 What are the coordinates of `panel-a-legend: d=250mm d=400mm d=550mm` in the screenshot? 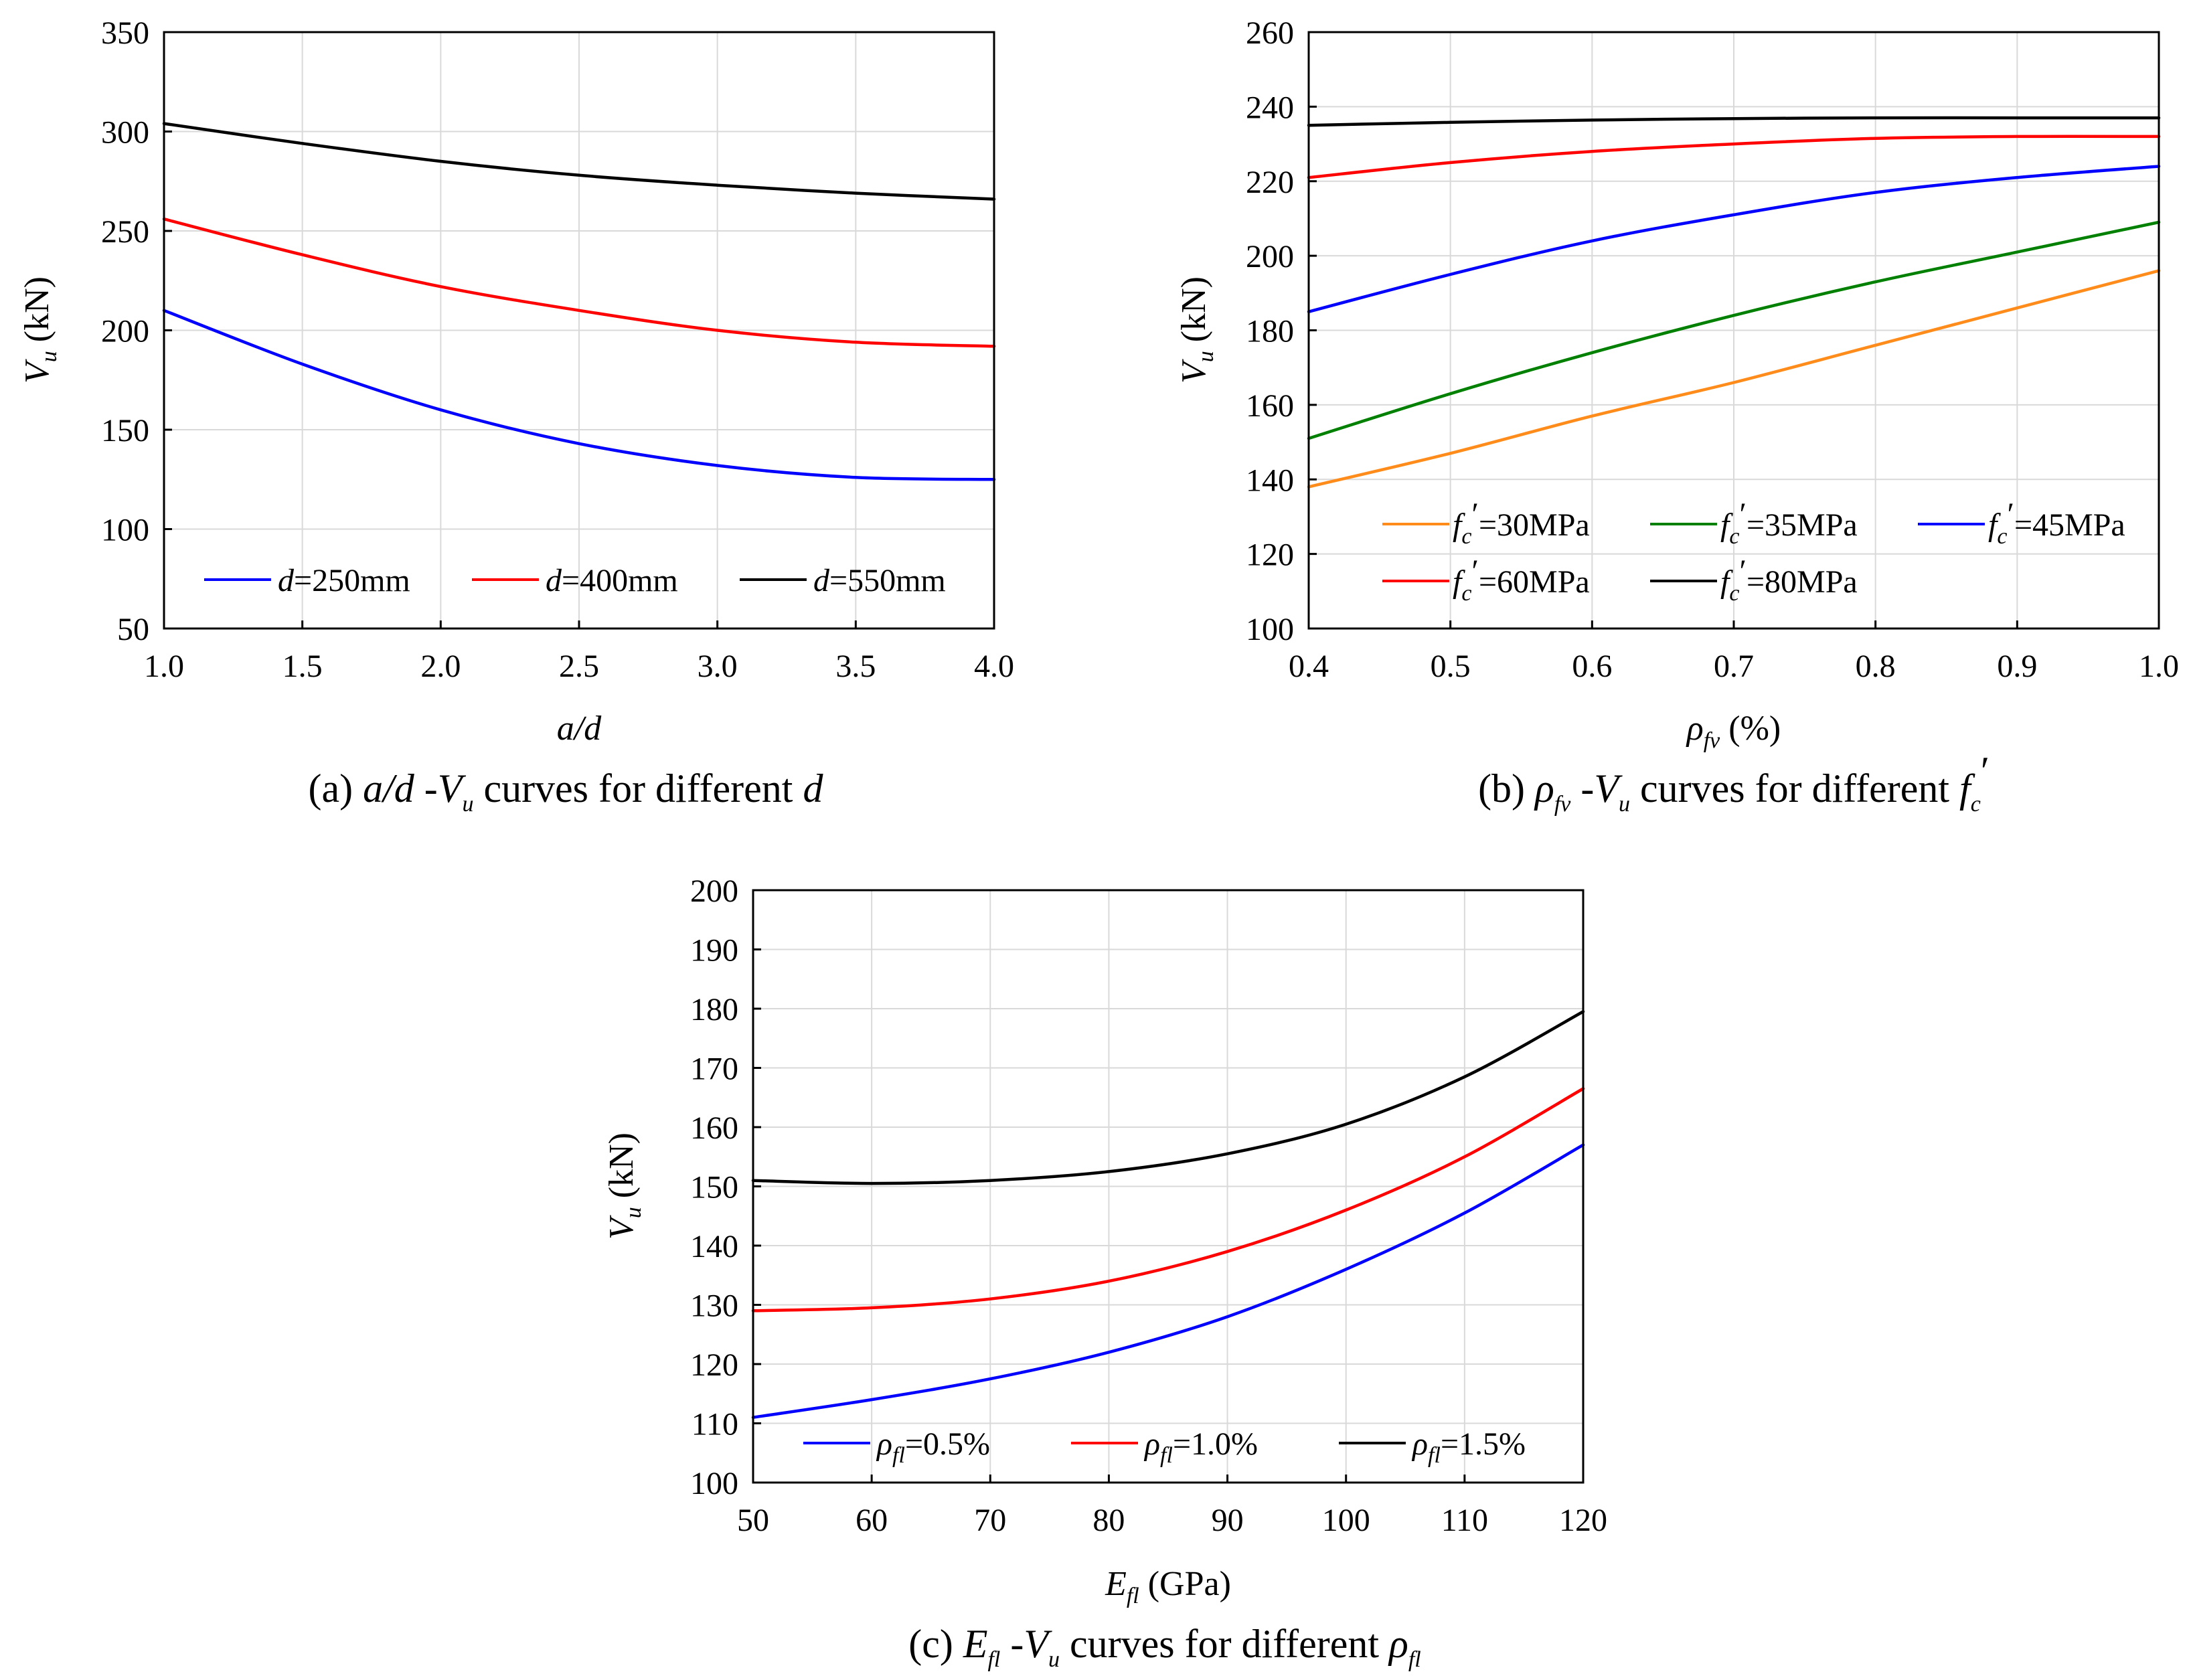 It's located at (575, 580).